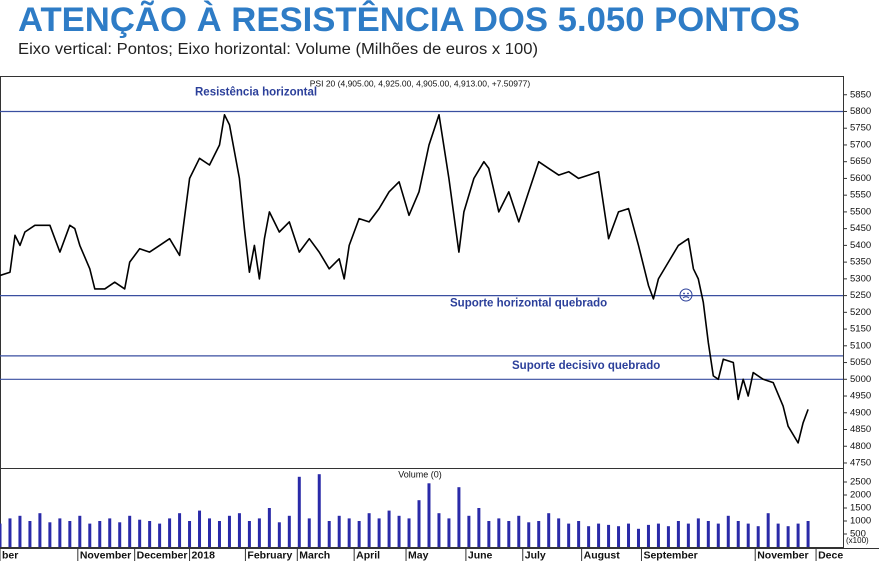 The height and width of the screenshot is (561, 879). What do you see at coordinates (860, 245) in the screenshot?
I see `y-tick-label: 5400` at bounding box center [860, 245].